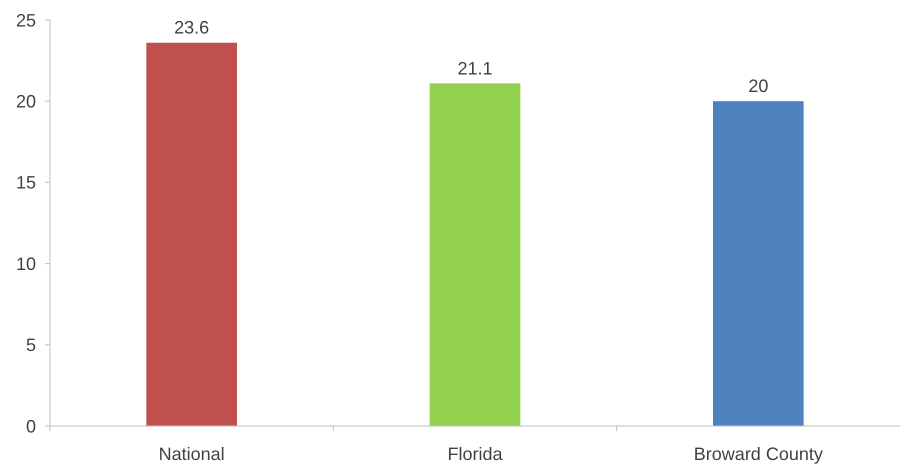 This screenshot has width=905, height=468. What do you see at coordinates (26, 20) in the screenshot?
I see `y-tick-label: 25` at bounding box center [26, 20].